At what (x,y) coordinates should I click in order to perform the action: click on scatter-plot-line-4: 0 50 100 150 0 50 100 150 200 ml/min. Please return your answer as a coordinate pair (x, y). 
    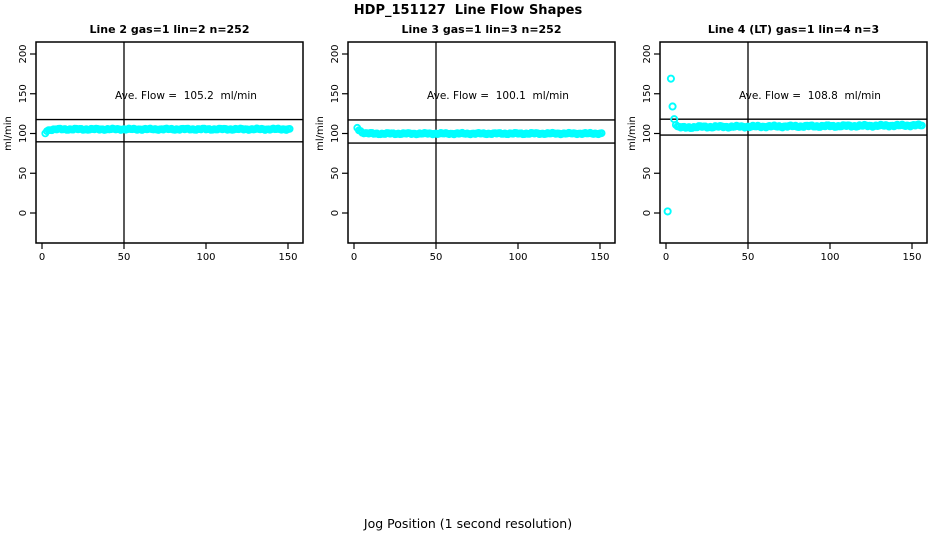
    Looking at the image, I should click on (777, 152).